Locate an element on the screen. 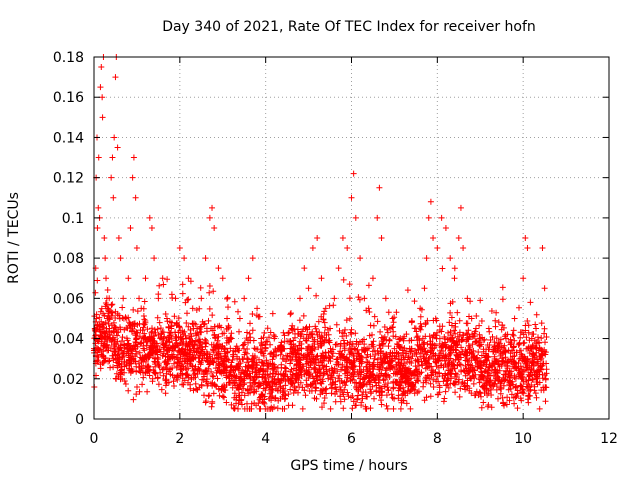  x-axis-label: GPS time / hours is located at coordinates (348, 466).